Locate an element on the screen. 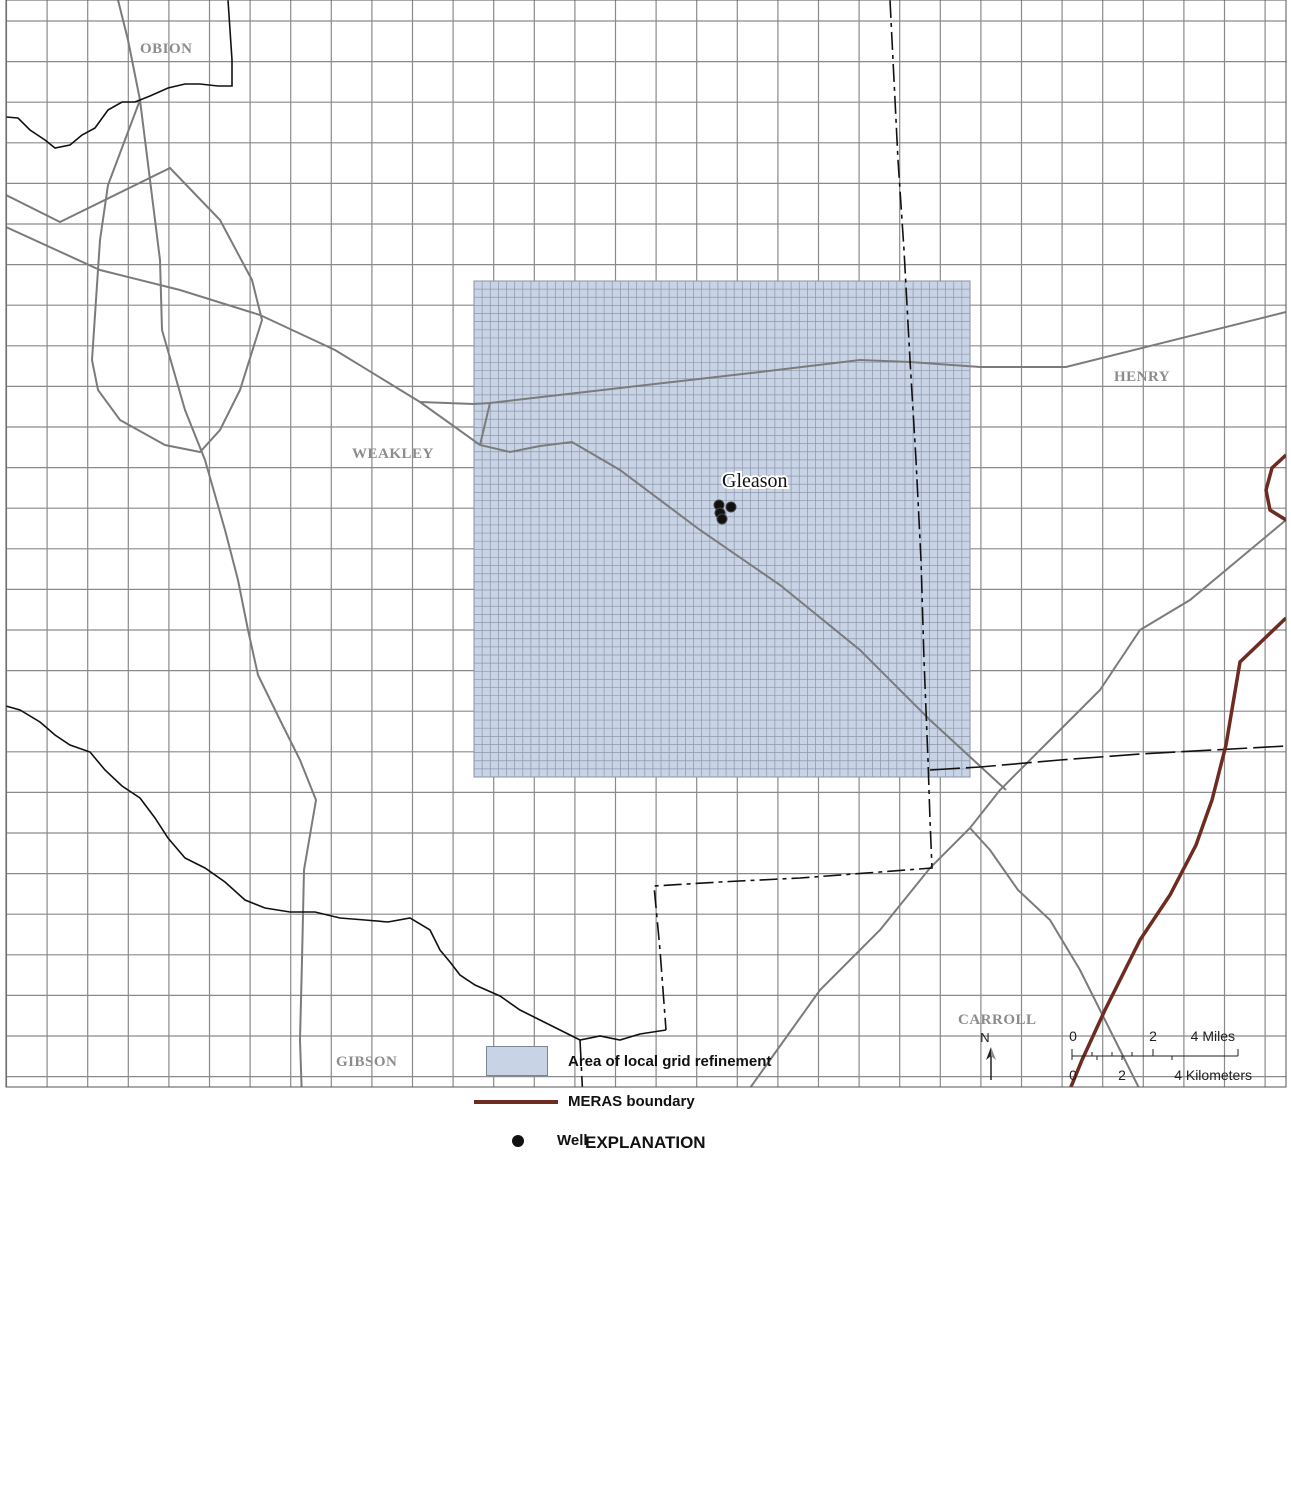 Image resolution: width=1291 pixels, height=1491 pixels. legend-label: Area of local grid refinement is located at coordinates (670, 1061).